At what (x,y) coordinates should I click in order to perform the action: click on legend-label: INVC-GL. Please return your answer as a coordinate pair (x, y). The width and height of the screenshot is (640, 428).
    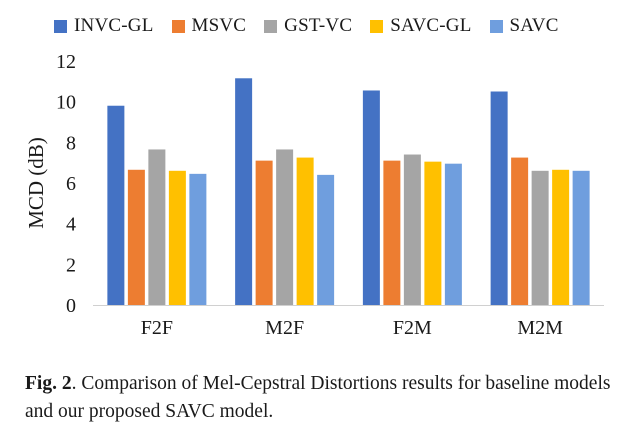
    Looking at the image, I should click on (114, 25).